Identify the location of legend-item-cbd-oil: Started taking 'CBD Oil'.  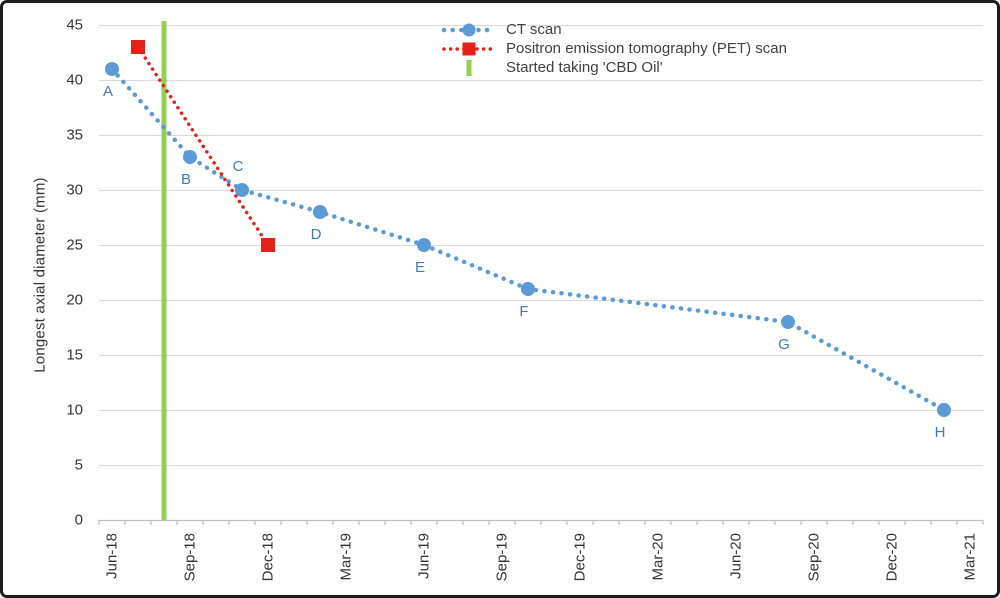
(614, 67).